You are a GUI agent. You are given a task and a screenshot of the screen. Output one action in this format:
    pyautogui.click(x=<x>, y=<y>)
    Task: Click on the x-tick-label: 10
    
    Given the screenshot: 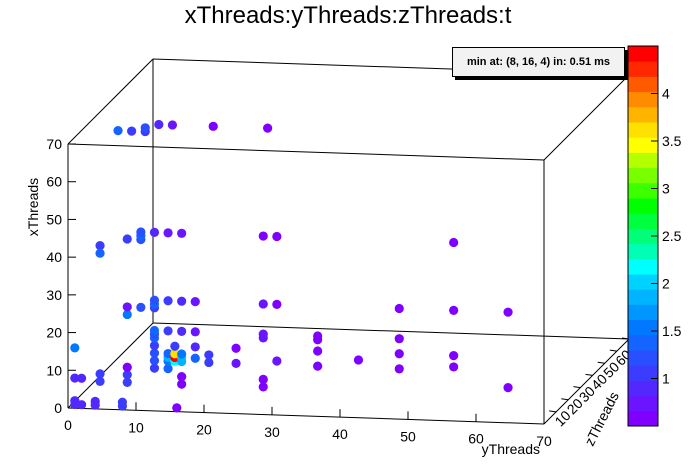 What is the action you would take?
    pyautogui.click(x=136, y=427)
    